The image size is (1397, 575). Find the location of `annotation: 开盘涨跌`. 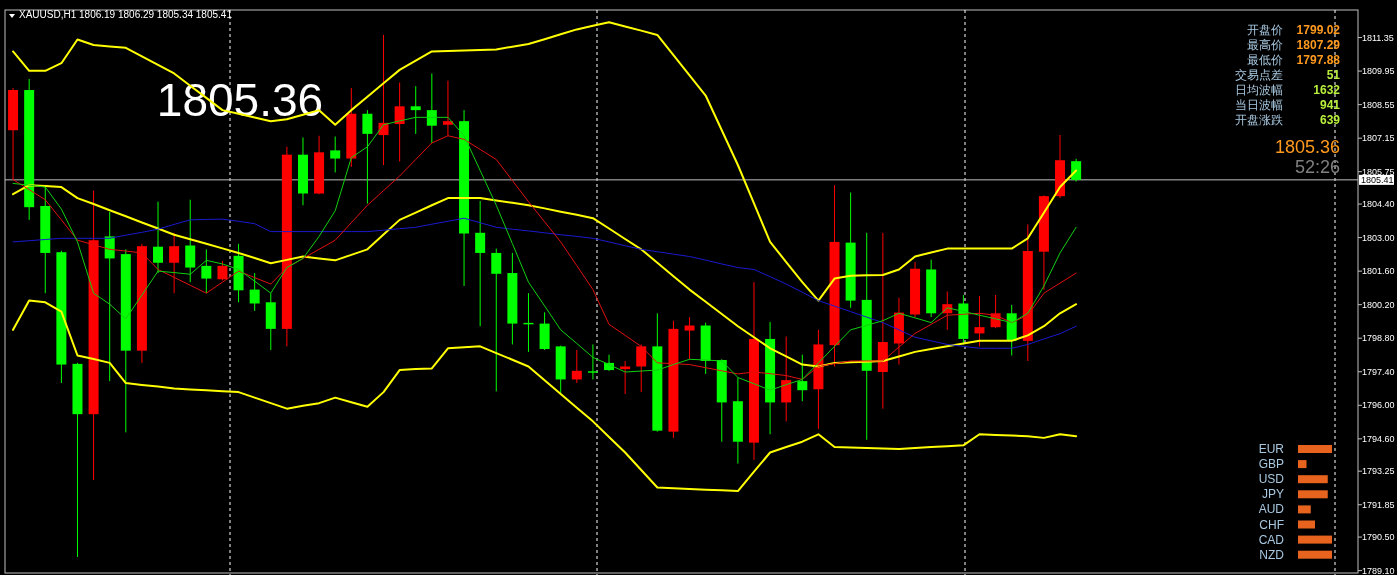

annotation: 开盘涨跌 is located at coordinates (1259, 120).